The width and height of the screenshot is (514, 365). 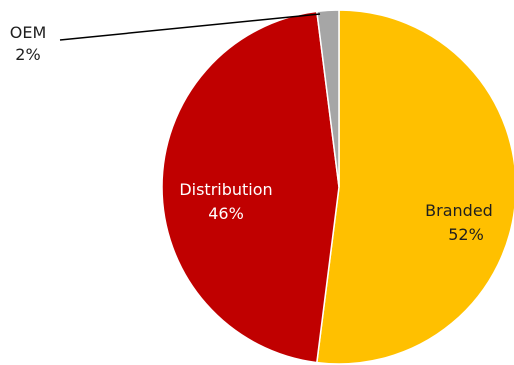 I want to click on slice-label-oem: OEM, so click(x=28, y=32).